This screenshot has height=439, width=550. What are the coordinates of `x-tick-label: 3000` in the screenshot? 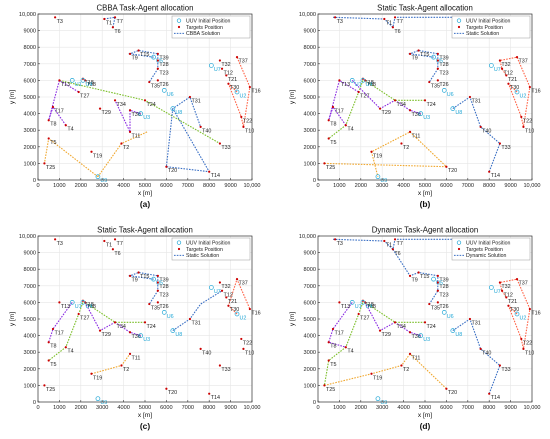 It's located at (102, 408).